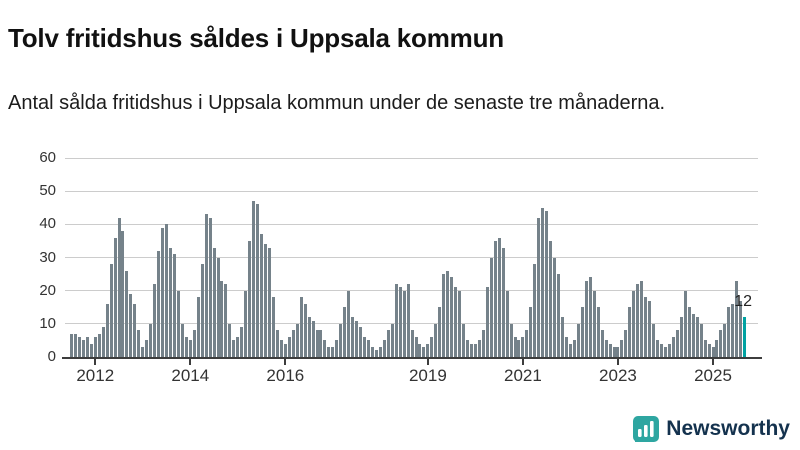 Image resolution: width=800 pixels, height=450 pixels. What do you see at coordinates (47, 290) in the screenshot?
I see `y-axis-tick-label: 20` at bounding box center [47, 290].